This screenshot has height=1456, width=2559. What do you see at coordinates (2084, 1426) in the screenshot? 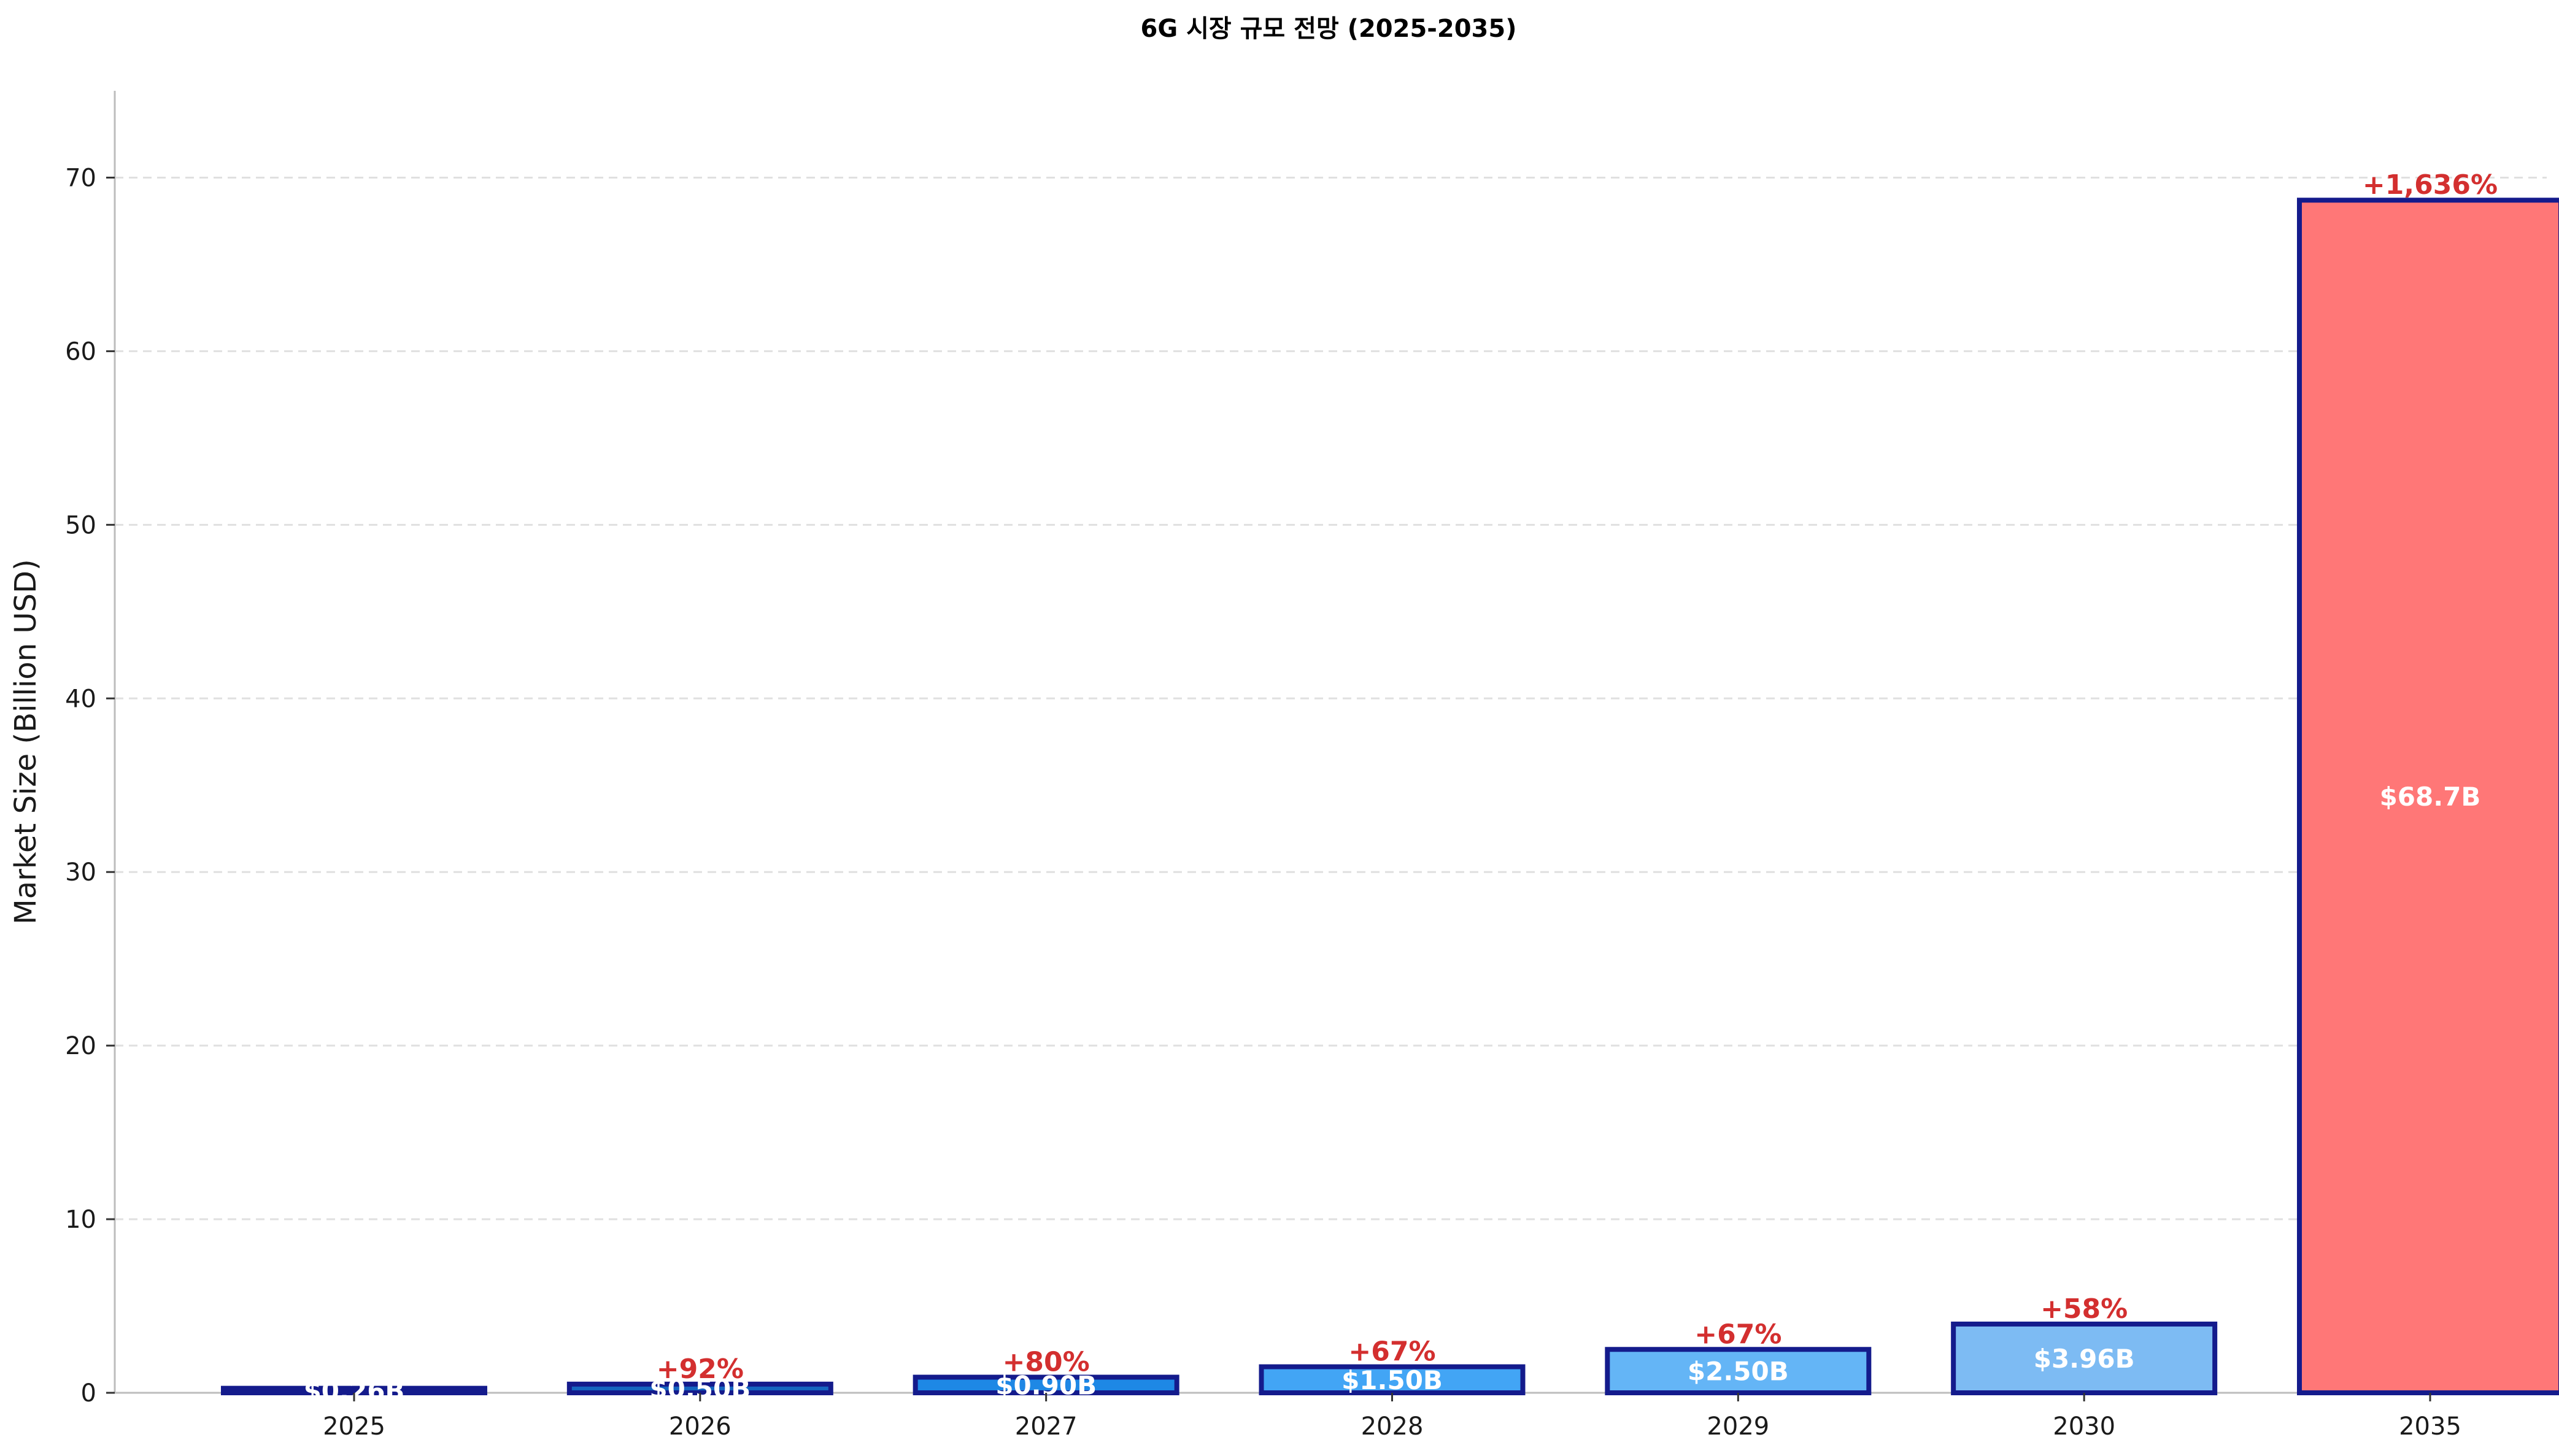
I see `x-tick-label: 2030` at bounding box center [2084, 1426].